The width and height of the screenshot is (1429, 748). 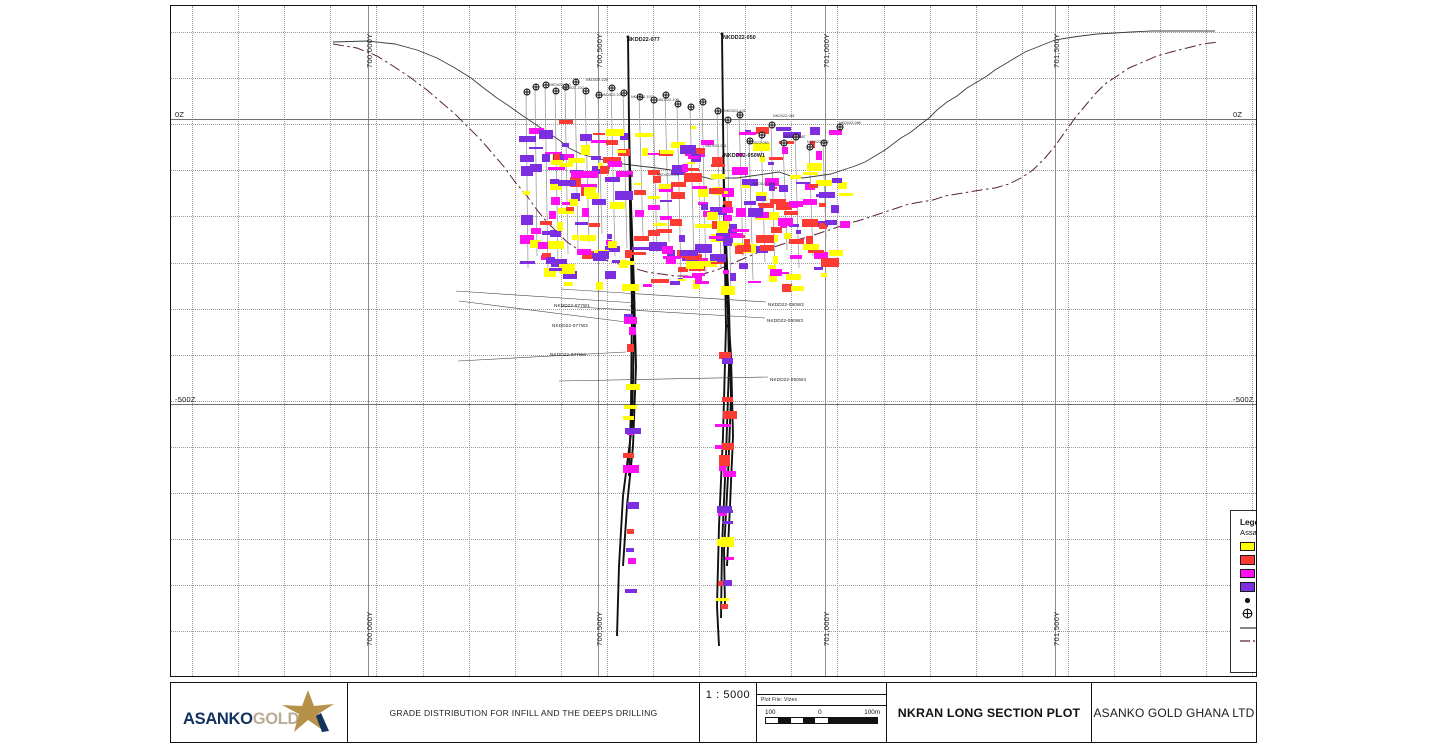 I want to click on label-leader-line, so click(x=663, y=295).